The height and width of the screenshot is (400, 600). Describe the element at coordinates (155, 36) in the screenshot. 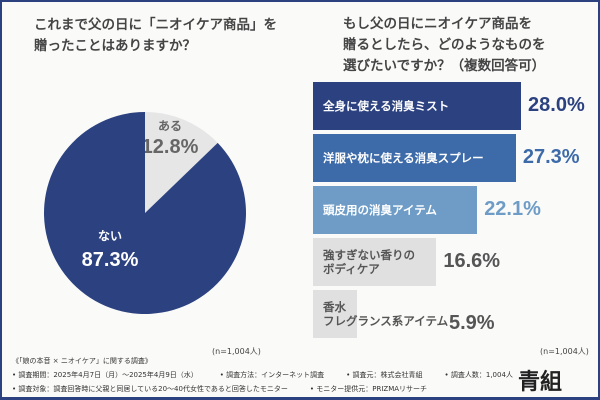

I see `pie-title: これまで父の日に「ニオイケア商品」を 贈ったことはありますか？` at that location.